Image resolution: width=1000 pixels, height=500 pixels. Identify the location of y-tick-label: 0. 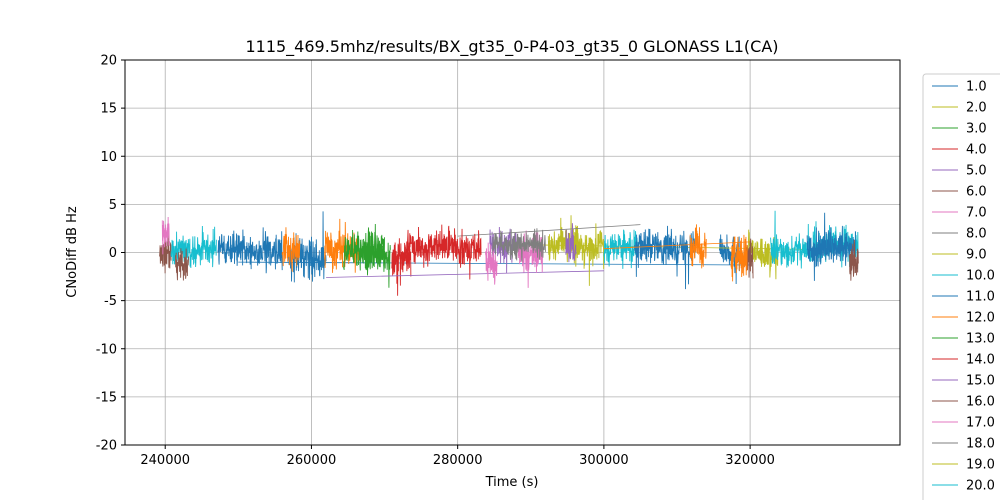
(113, 253).